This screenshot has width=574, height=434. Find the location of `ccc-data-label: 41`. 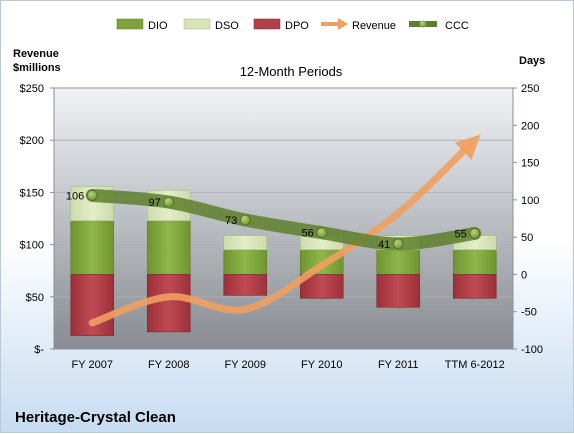

ccc-data-label: 41 is located at coordinates (384, 245).